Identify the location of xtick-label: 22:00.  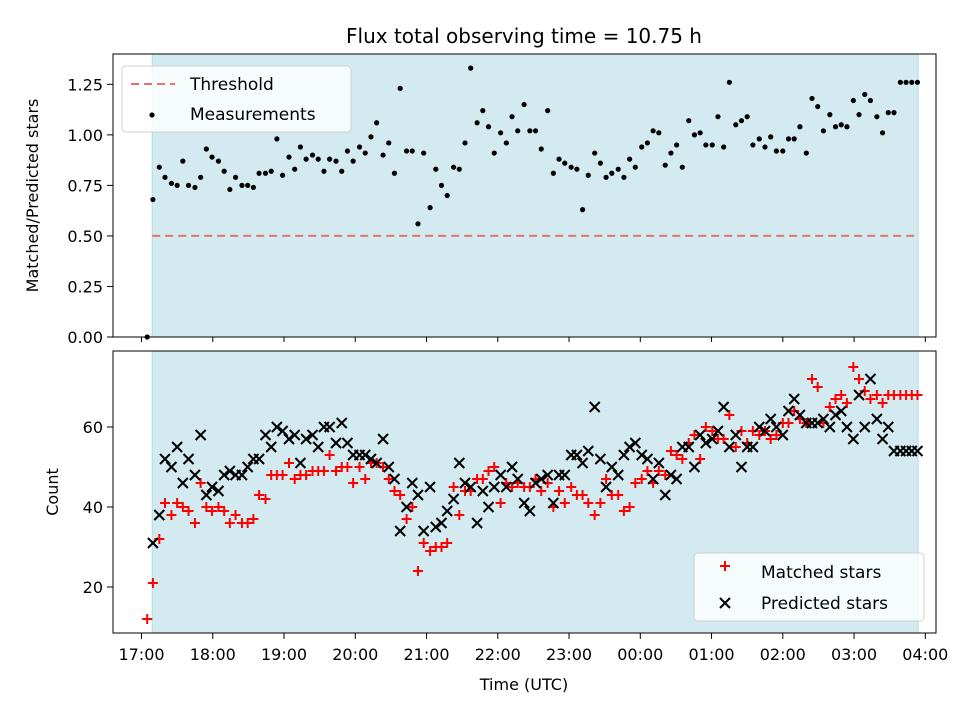
(498, 654).